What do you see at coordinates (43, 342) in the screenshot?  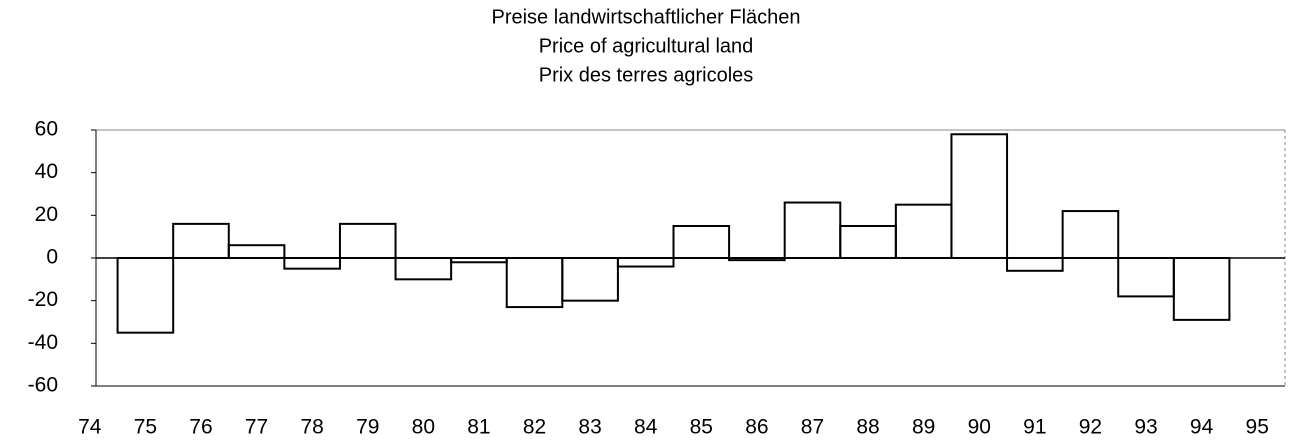 I see `y-tick-label: -40` at bounding box center [43, 342].